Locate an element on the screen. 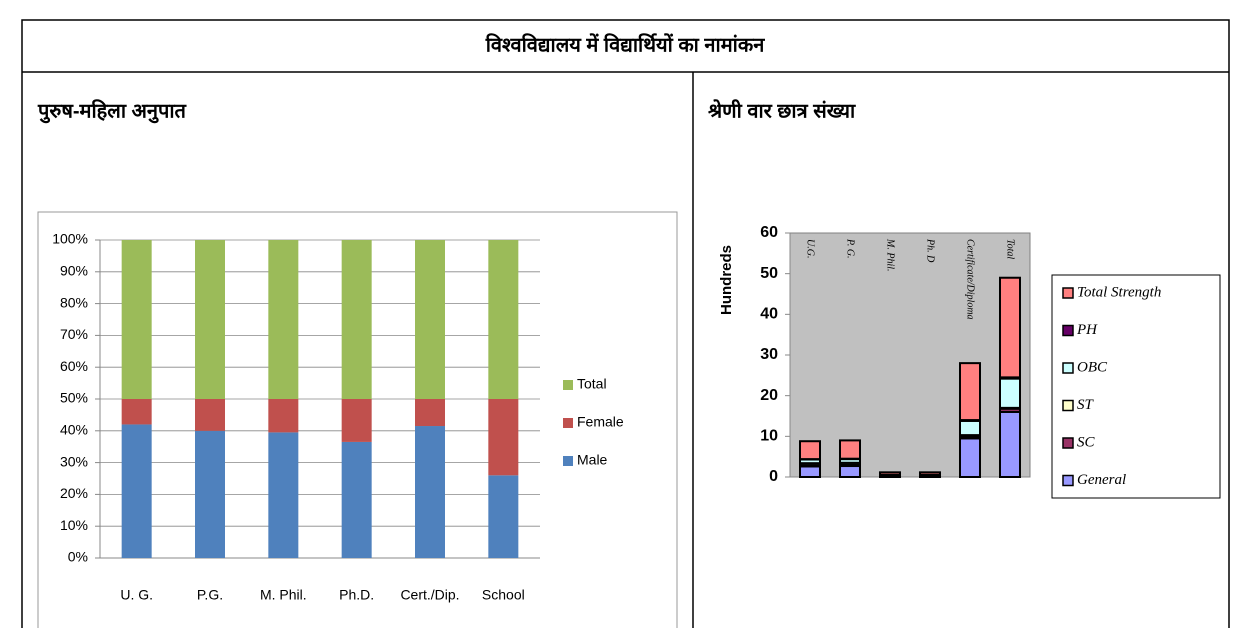  x-tick-label: Total is located at coordinates (1010, 249).